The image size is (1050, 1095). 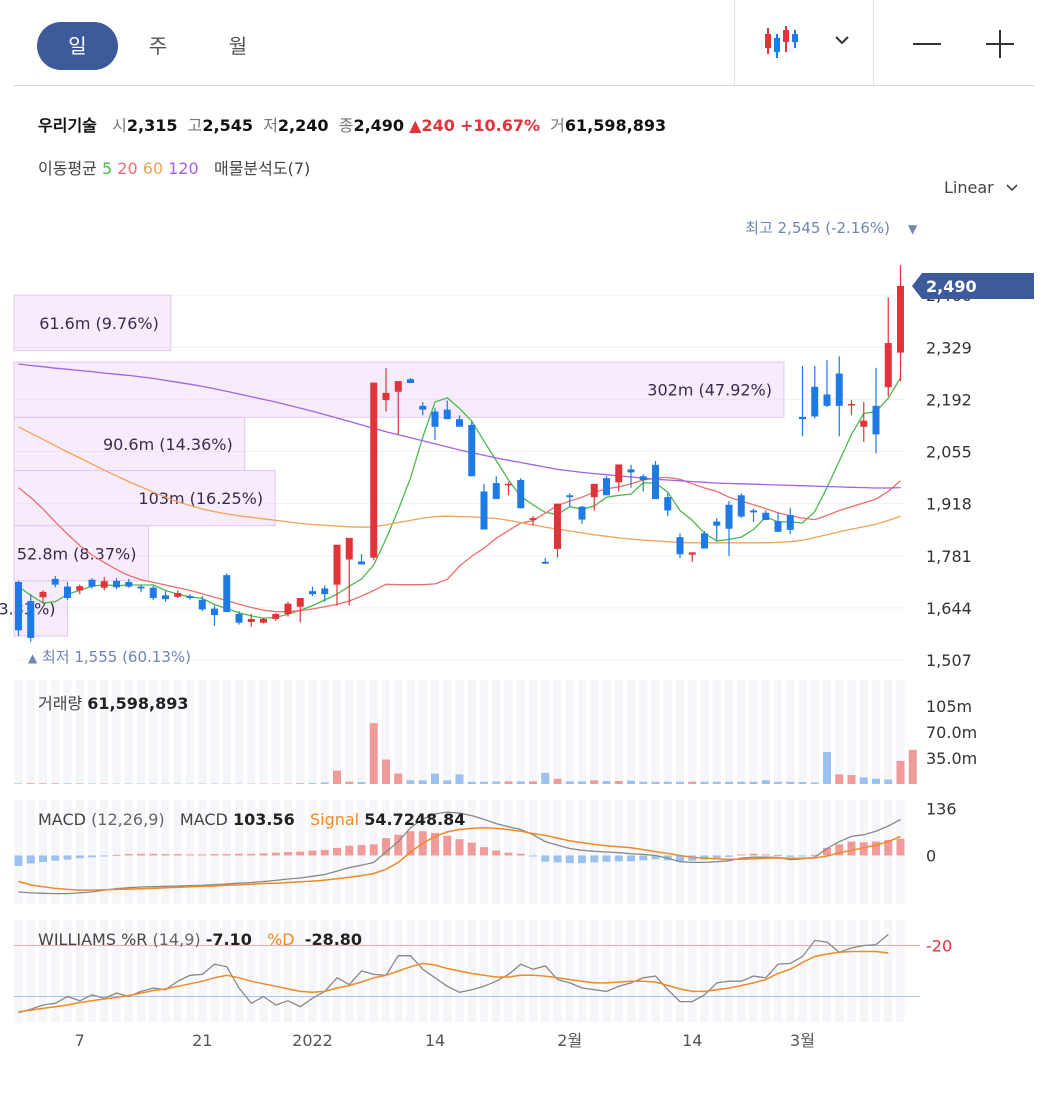 I want to click on stock-name: 우리기술, so click(x=67, y=125).